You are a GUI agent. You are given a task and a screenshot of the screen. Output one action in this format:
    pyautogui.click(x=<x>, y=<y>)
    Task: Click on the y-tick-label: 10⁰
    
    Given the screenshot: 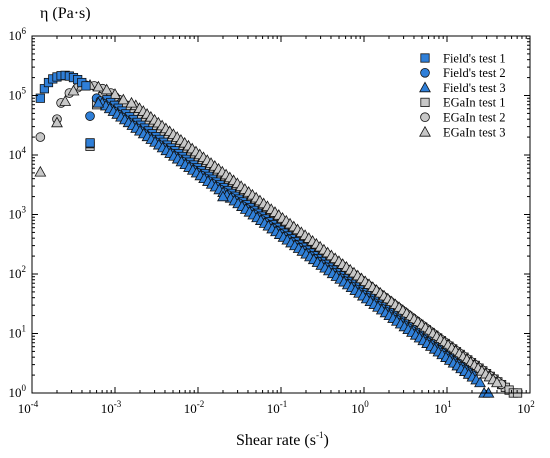 What is the action you would take?
    pyautogui.click(x=18, y=391)
    